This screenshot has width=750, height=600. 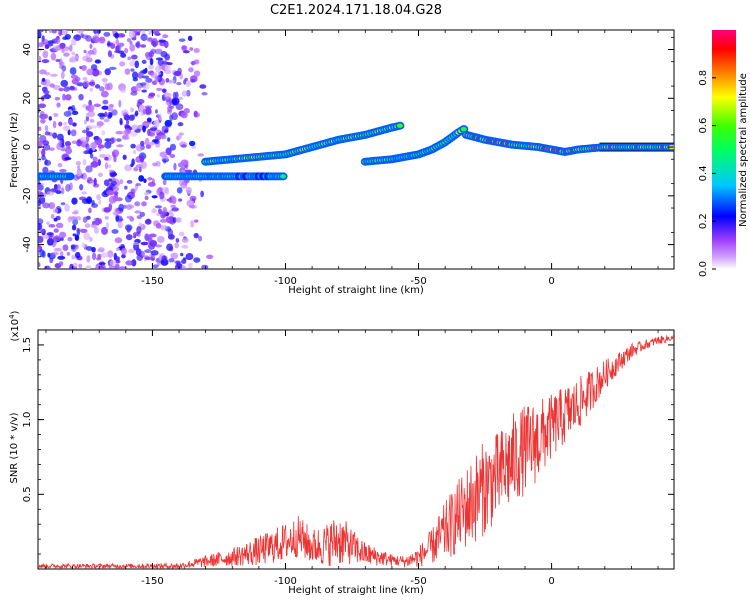 I want to click on y-tick-label: -40, so click(x=27, y=244).